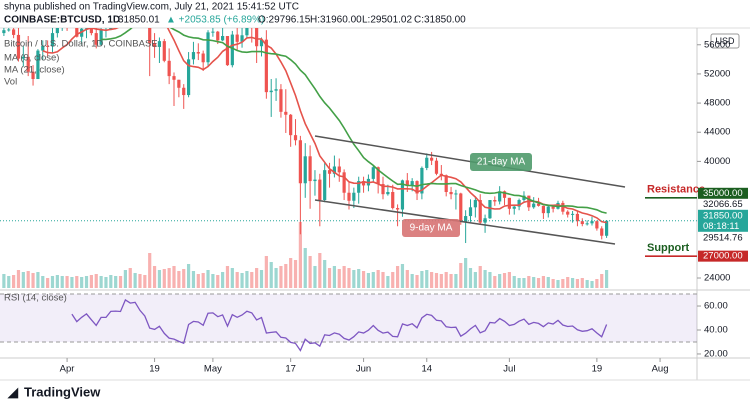 This screenshot has height=404, width=750. What do you see at coordinates (387, 20) in the screenshot?
I see `low: L:29501.02` at bounding box center [387, 20].